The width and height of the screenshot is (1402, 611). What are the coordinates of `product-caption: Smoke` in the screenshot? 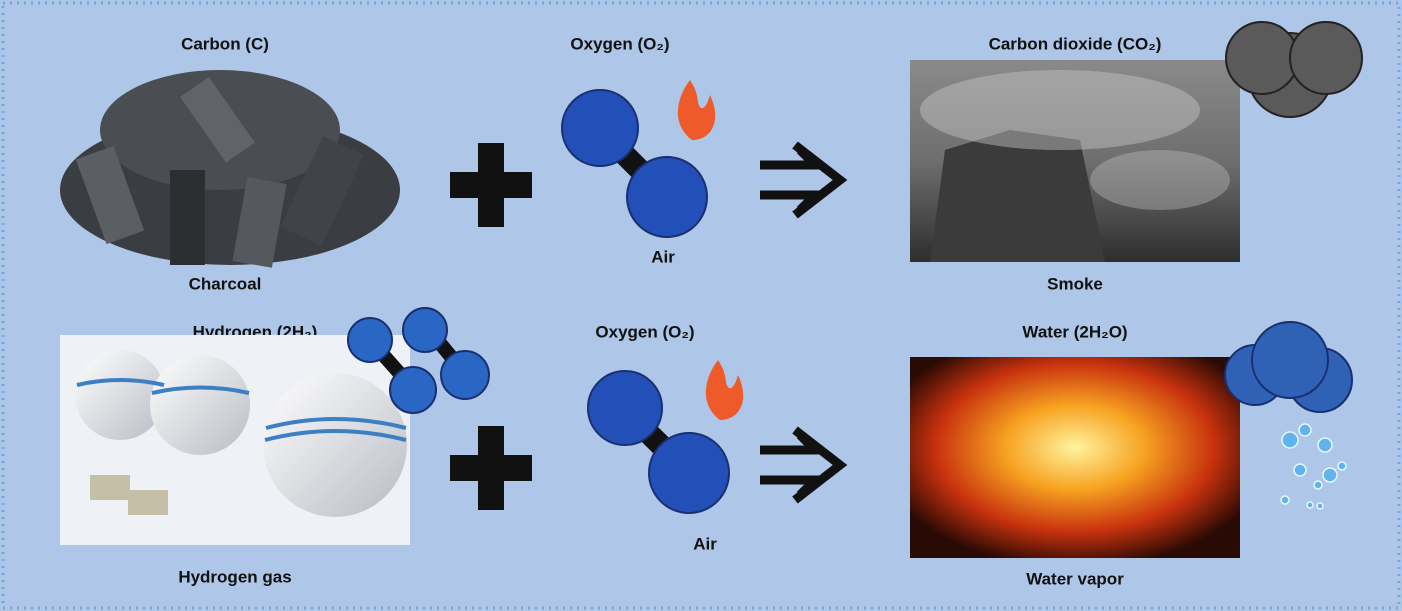 It's located at (1075, 283).